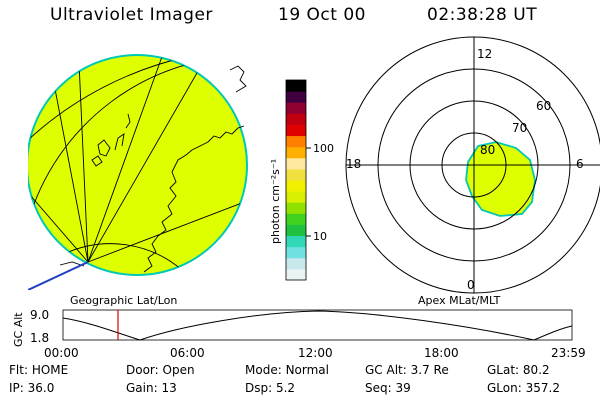 This screenshot has width=600, height=400. I want to click on right-panel-caption: Apex MLat/MLT, so click(459, 300).